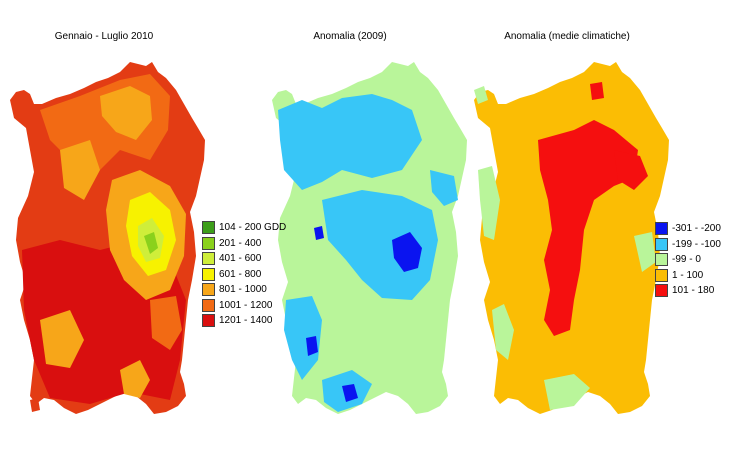  What do you see at coordinates (135, 379) in the screenshot?
I see `map-gdd-zone-801-1000-se` at bounding box center [135, 379].